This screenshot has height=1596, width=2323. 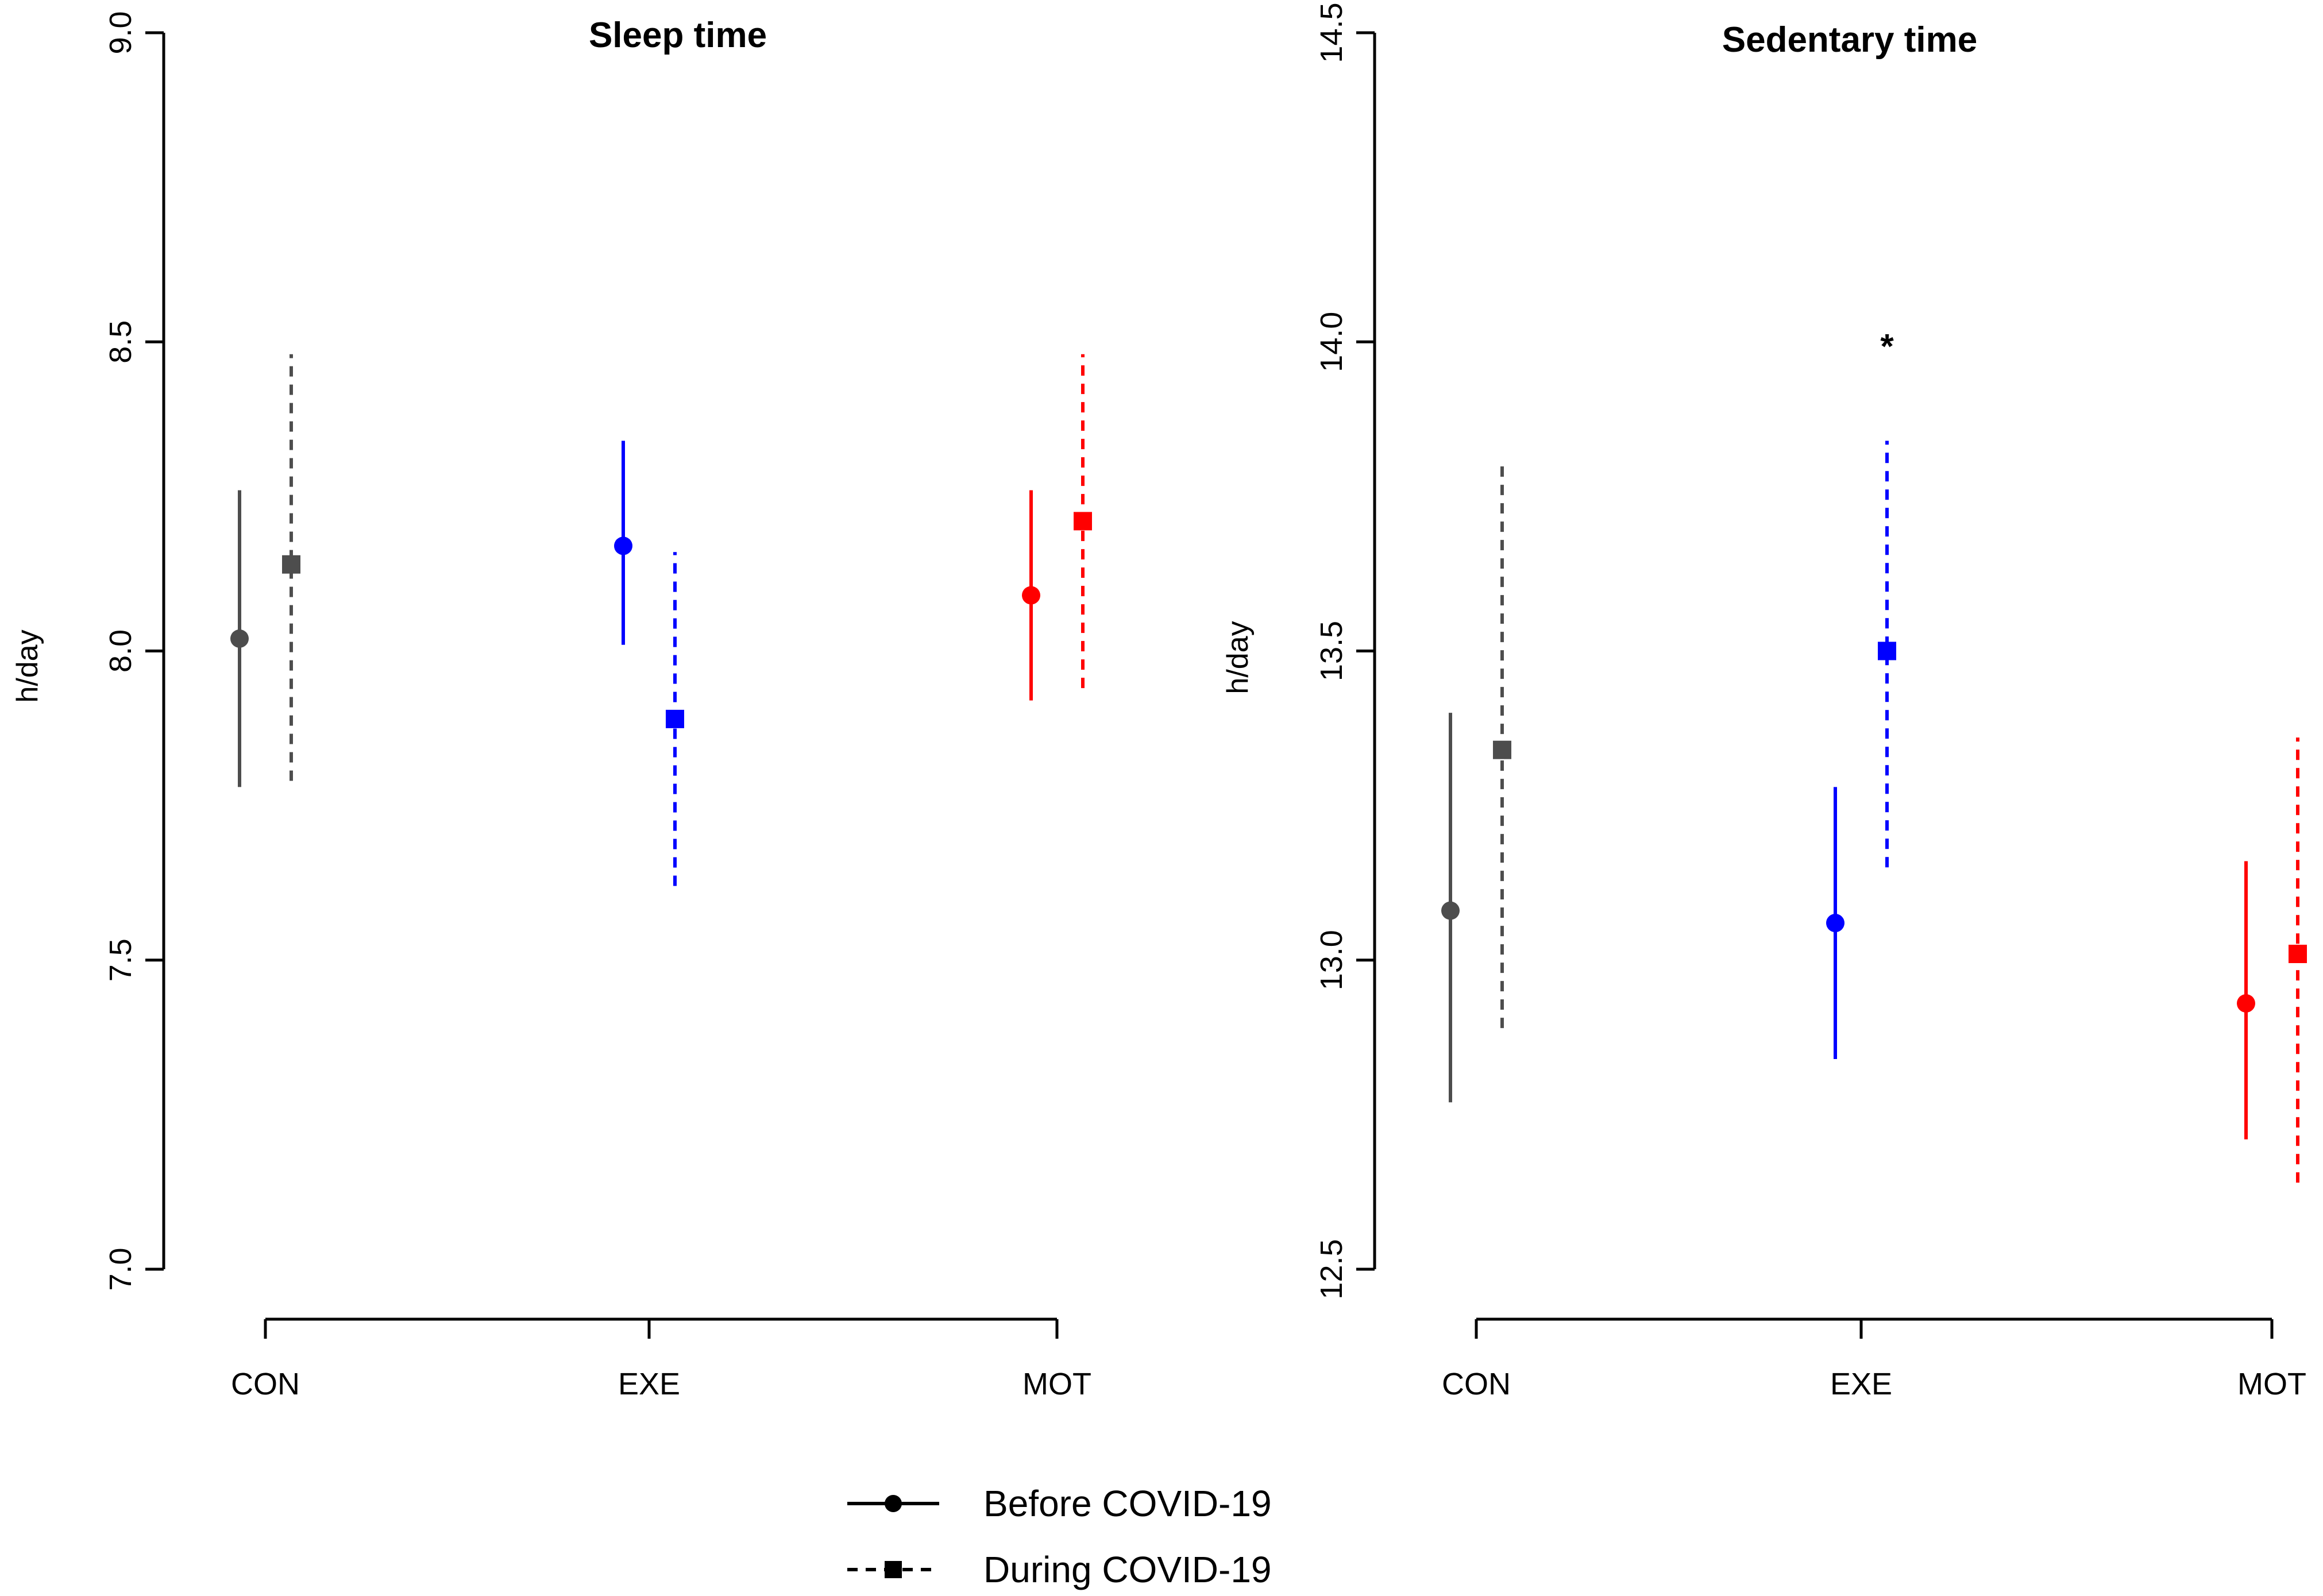 What do you see at coordinates (1331, 342) in the screenshot?
I see `y-tick-label: 14.0` at bounding box center [1331, 342].